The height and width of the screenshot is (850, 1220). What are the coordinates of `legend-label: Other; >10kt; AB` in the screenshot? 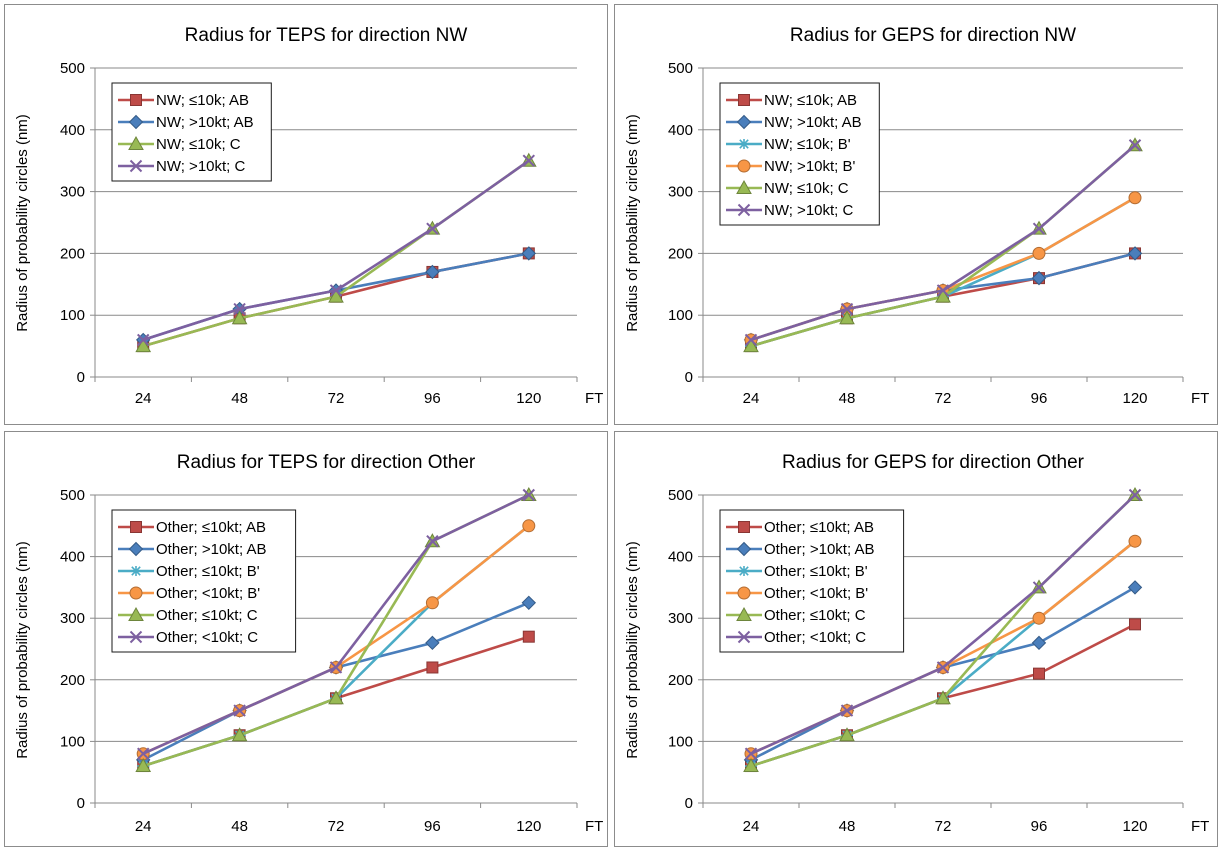 It's located at (819, 549).